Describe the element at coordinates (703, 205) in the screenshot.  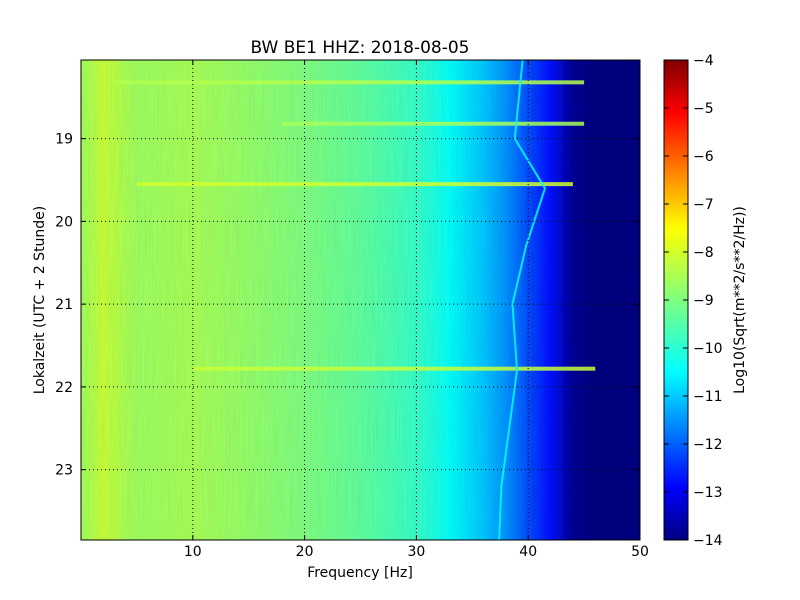
I see `colorbar-tick-label: −7` at that location.